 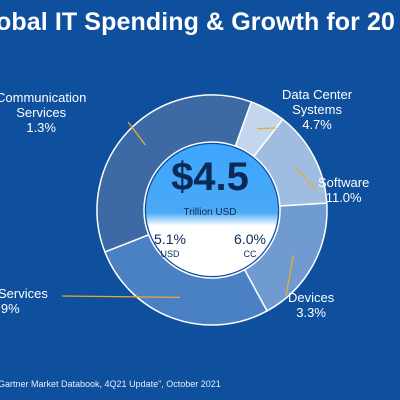 I want to click on label-it-services: Services 7.9%, so click(x=24, y=301).